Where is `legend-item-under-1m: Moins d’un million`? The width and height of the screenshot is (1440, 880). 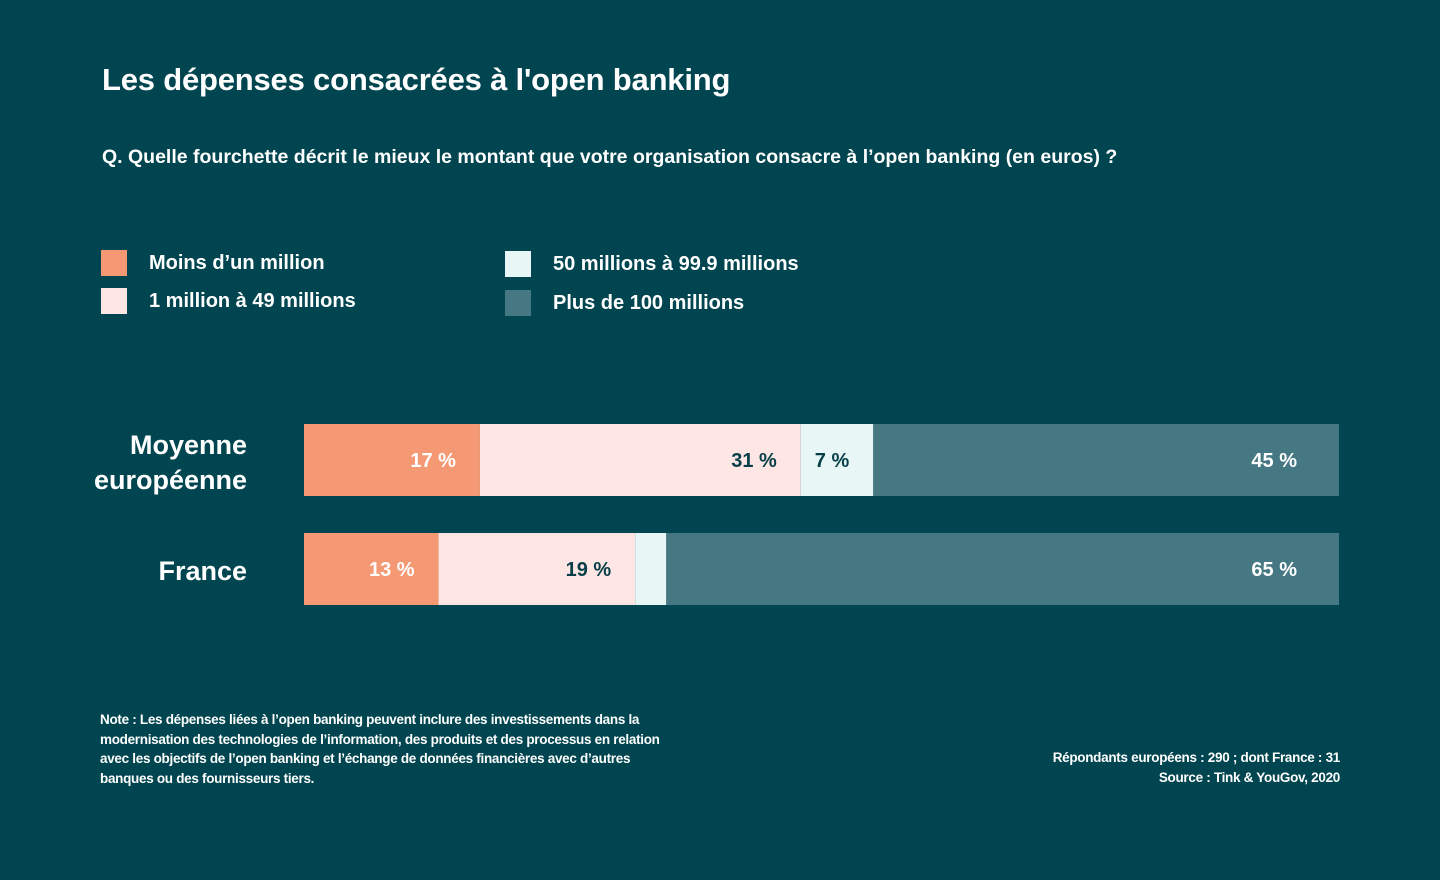
legend-item-under-1m: Moins d’un million is located at coordinates (213, 263).